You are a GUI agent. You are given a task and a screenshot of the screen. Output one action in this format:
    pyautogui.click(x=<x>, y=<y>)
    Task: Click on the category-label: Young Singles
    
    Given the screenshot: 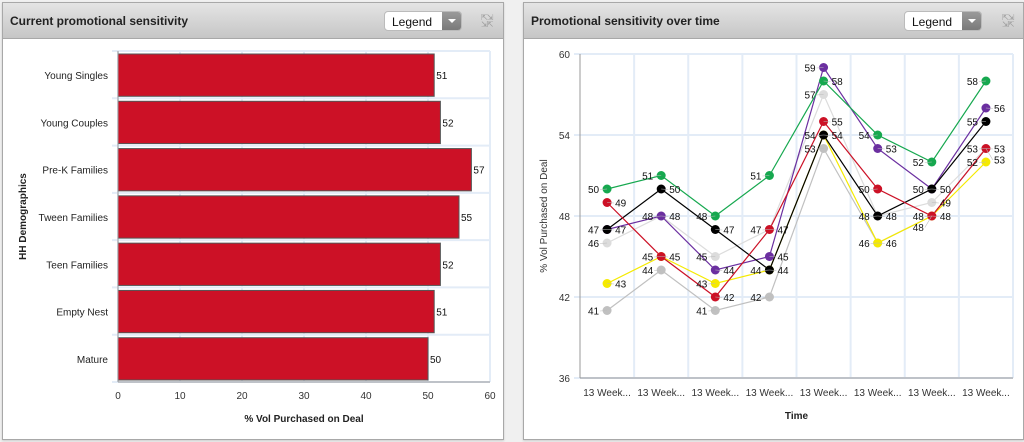 What is the action you would take?
    pyautogui.click(x=76, y=76)
    